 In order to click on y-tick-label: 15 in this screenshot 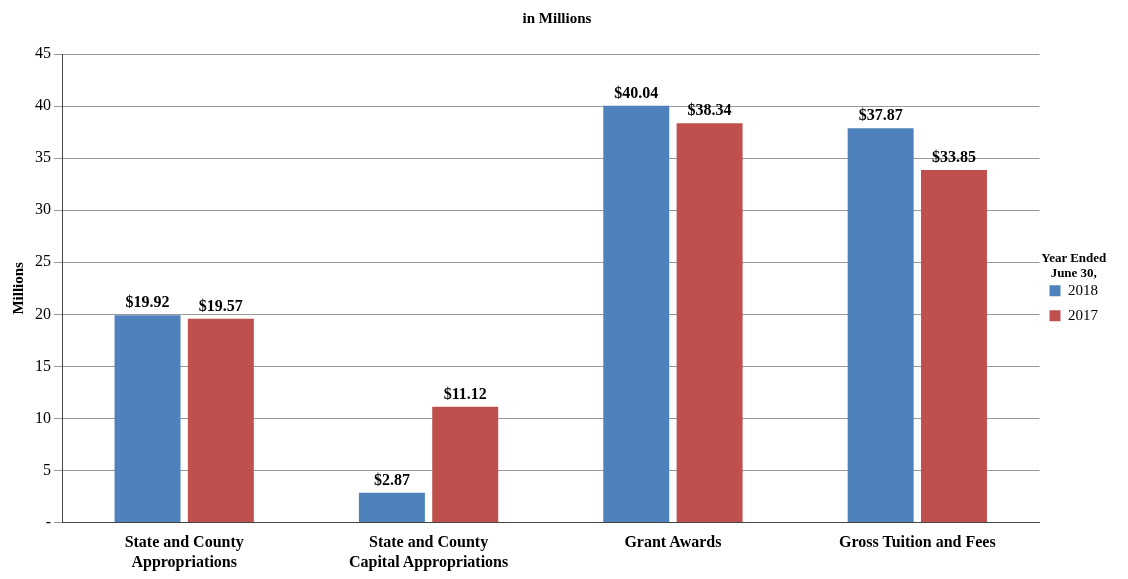, I will do `click(43, 365)`.